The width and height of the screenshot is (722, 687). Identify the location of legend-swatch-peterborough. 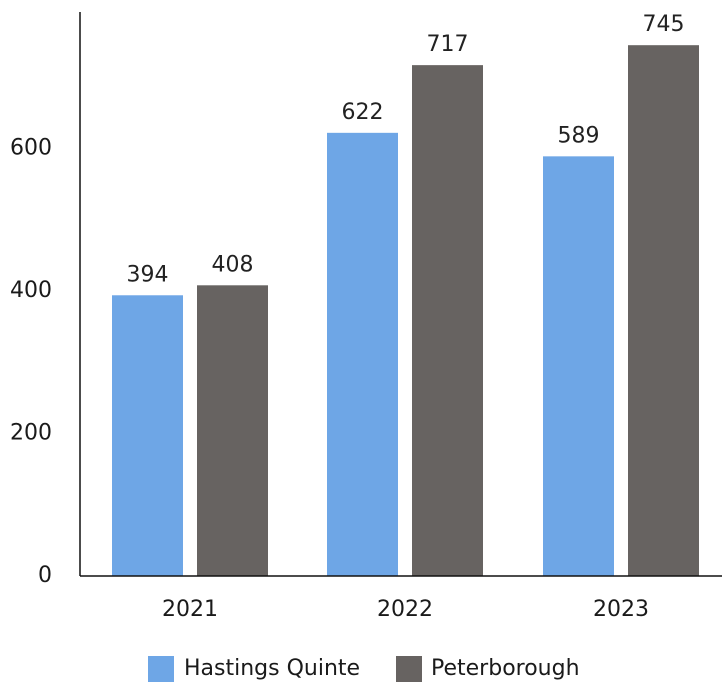
(409, 669).